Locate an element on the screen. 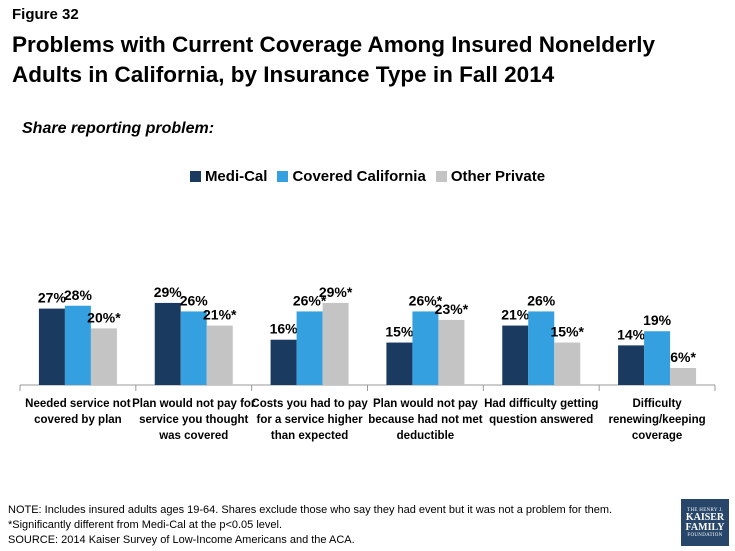  logo-text-line: KAISER is located at coordinates (705, 517).